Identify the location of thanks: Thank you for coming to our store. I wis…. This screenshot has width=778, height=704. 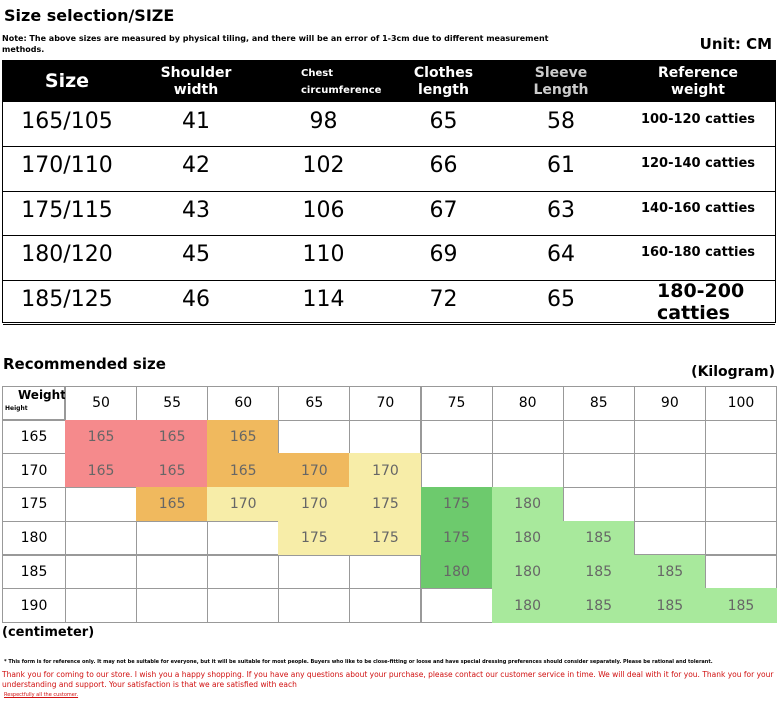
(388, 679).